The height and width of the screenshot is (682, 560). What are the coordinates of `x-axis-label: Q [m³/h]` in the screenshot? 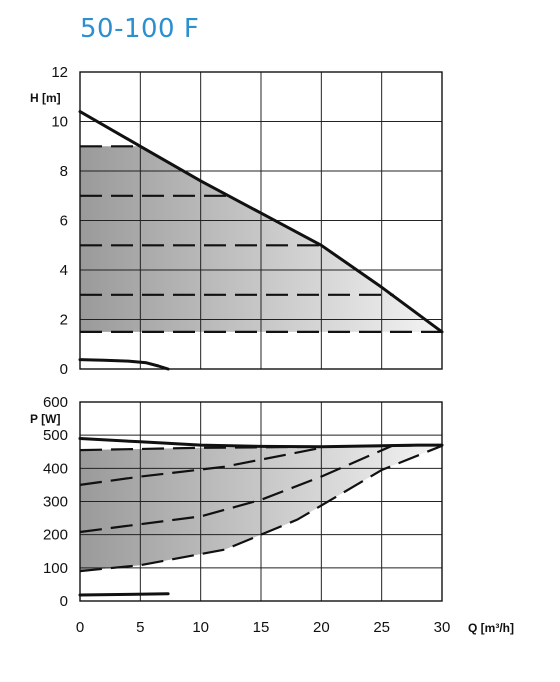 It's located at (491, 628).